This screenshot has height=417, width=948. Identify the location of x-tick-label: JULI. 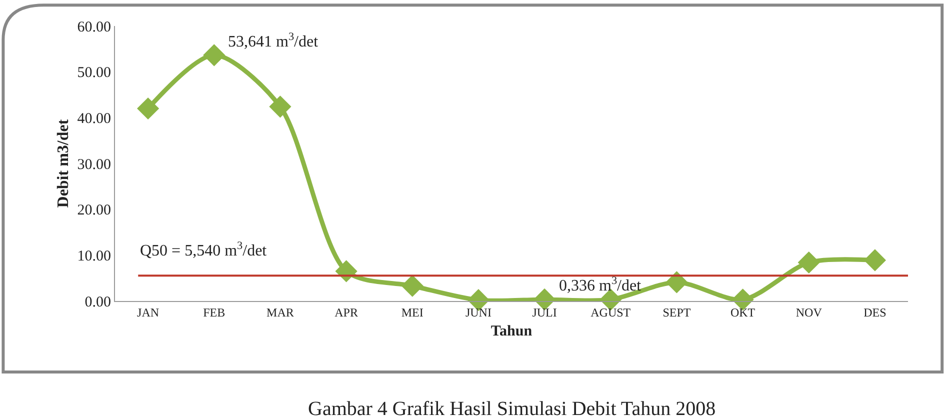
(544, 312).